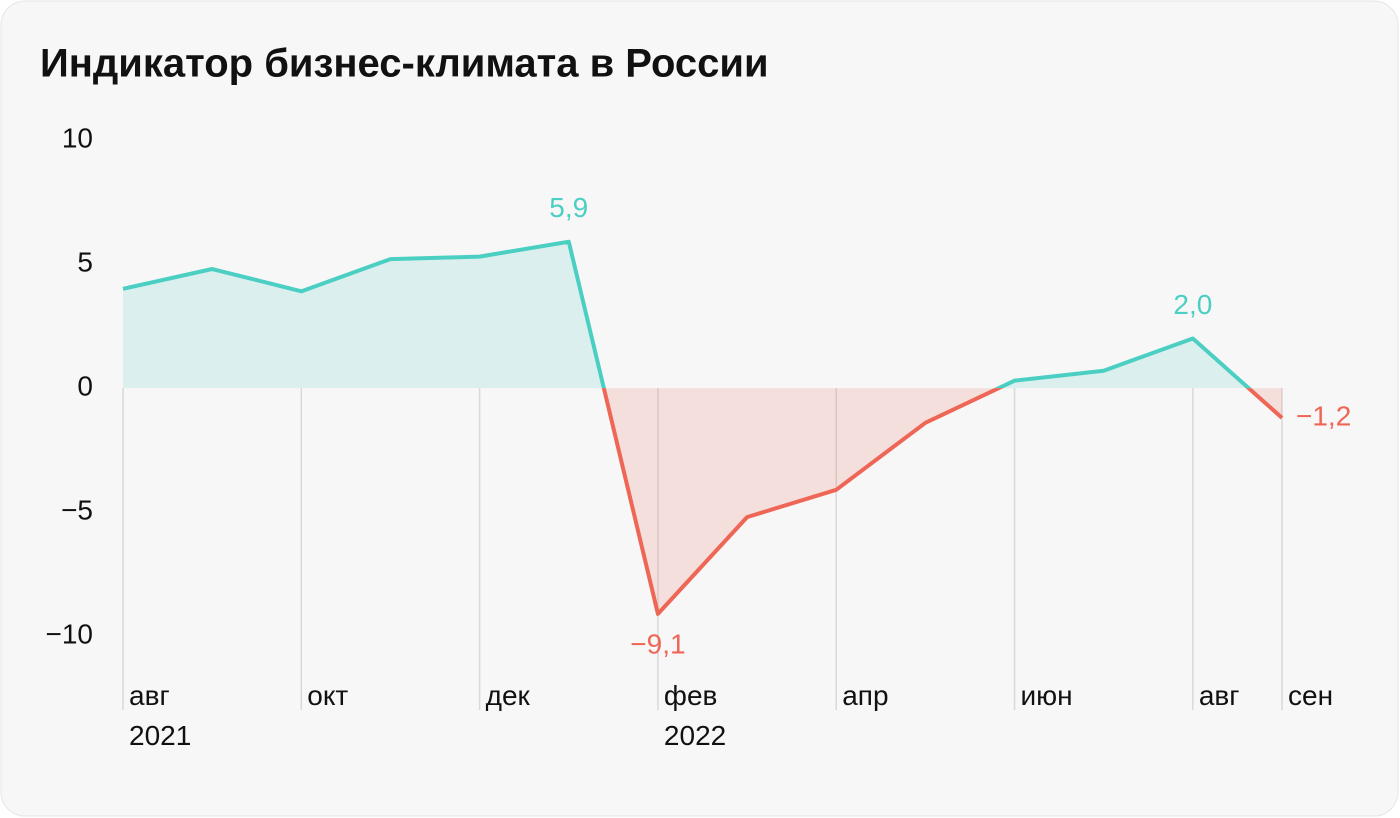 This screenshot has width=1400, height=818. Describe the element at coordinates (657, 643) in the screenshot. I see `value-label: −9,1` at that location.